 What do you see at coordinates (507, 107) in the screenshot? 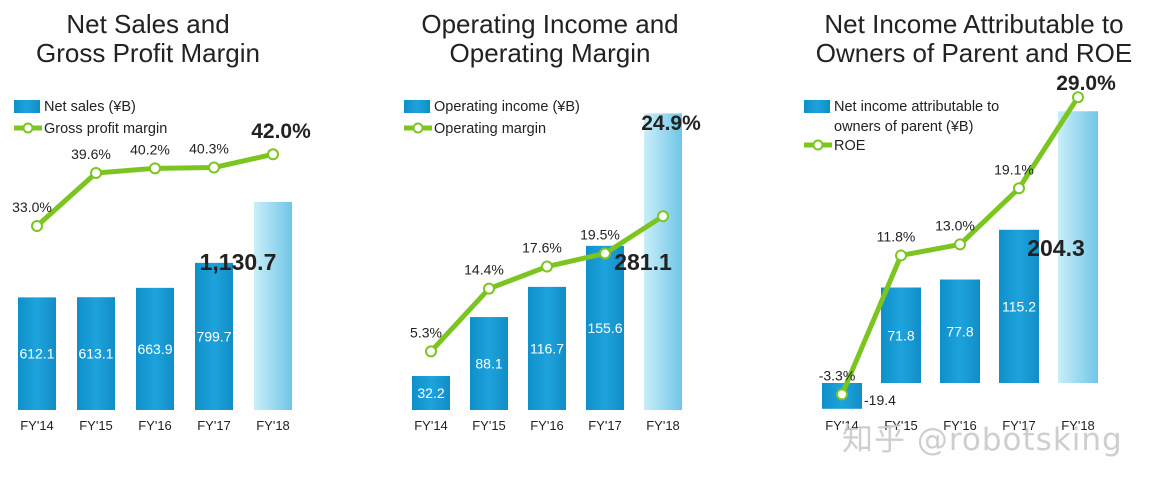
I see `legend-bar-label: Operating income (¥B)` at bounding box center [507, 107].